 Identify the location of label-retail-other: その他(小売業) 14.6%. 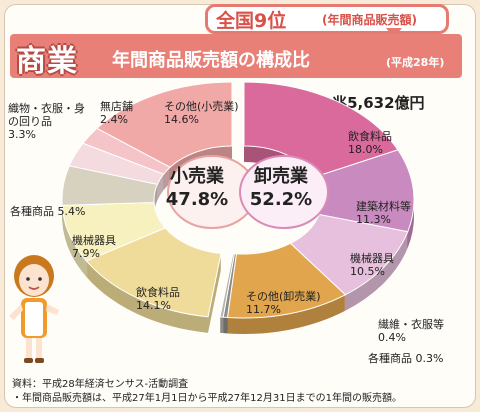
(201, 113).